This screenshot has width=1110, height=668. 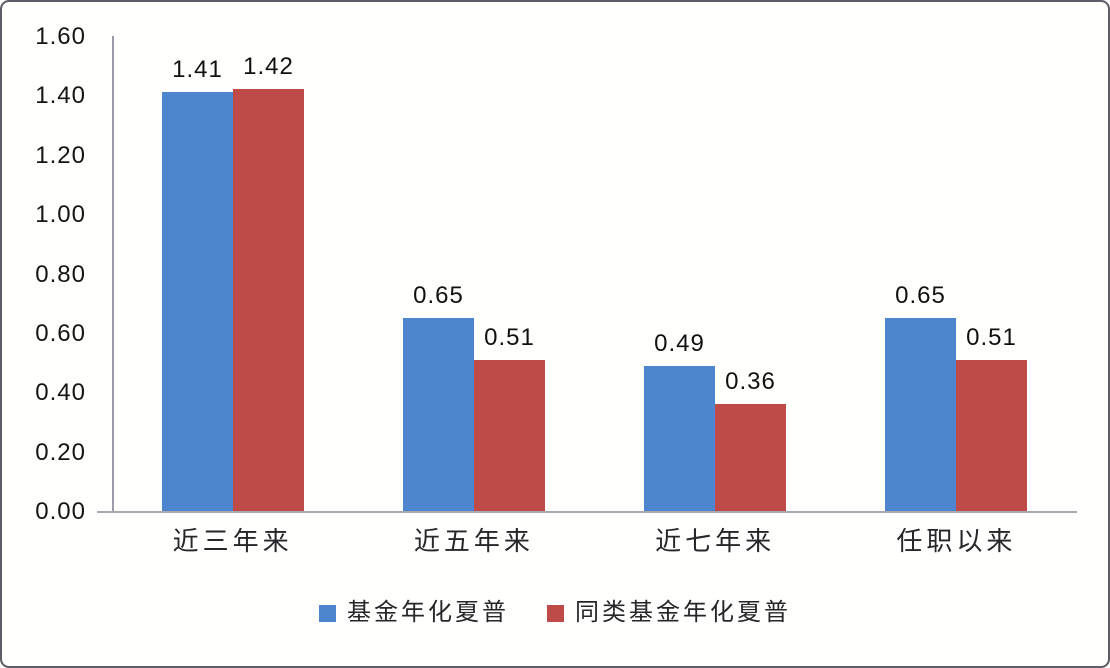 I want to click on bar-value-label: 1.42, so click(x=268, y=66).